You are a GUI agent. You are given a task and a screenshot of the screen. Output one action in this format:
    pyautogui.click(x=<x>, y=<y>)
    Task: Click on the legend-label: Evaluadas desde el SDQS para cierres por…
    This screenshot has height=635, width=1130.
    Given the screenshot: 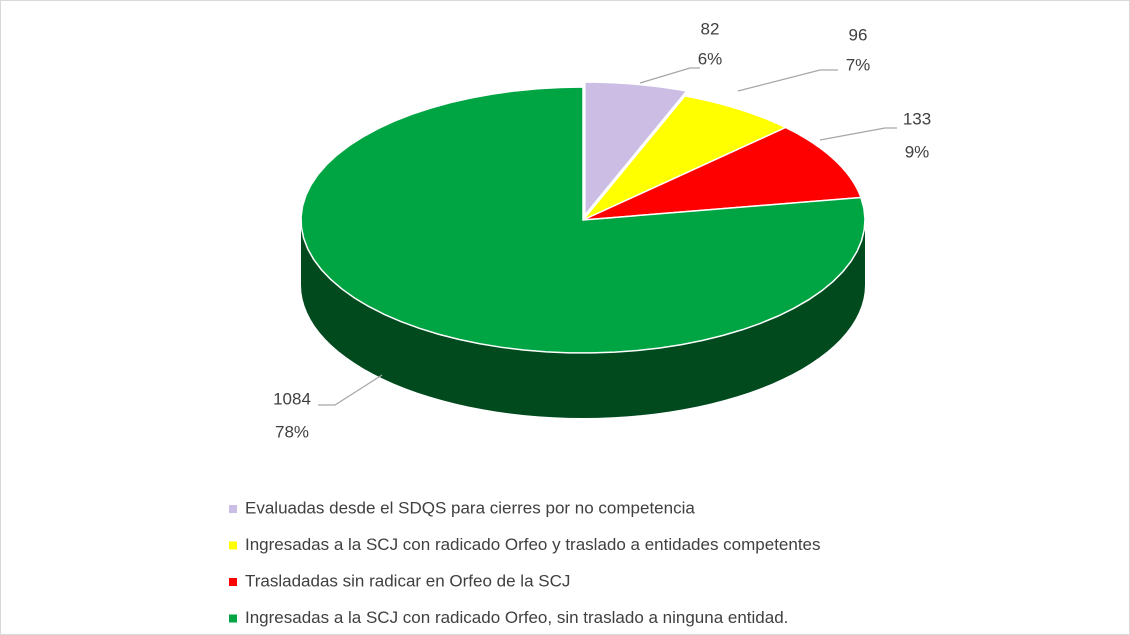 What is the action you would take?
    pyautogui.click(x=470, y=507)
    